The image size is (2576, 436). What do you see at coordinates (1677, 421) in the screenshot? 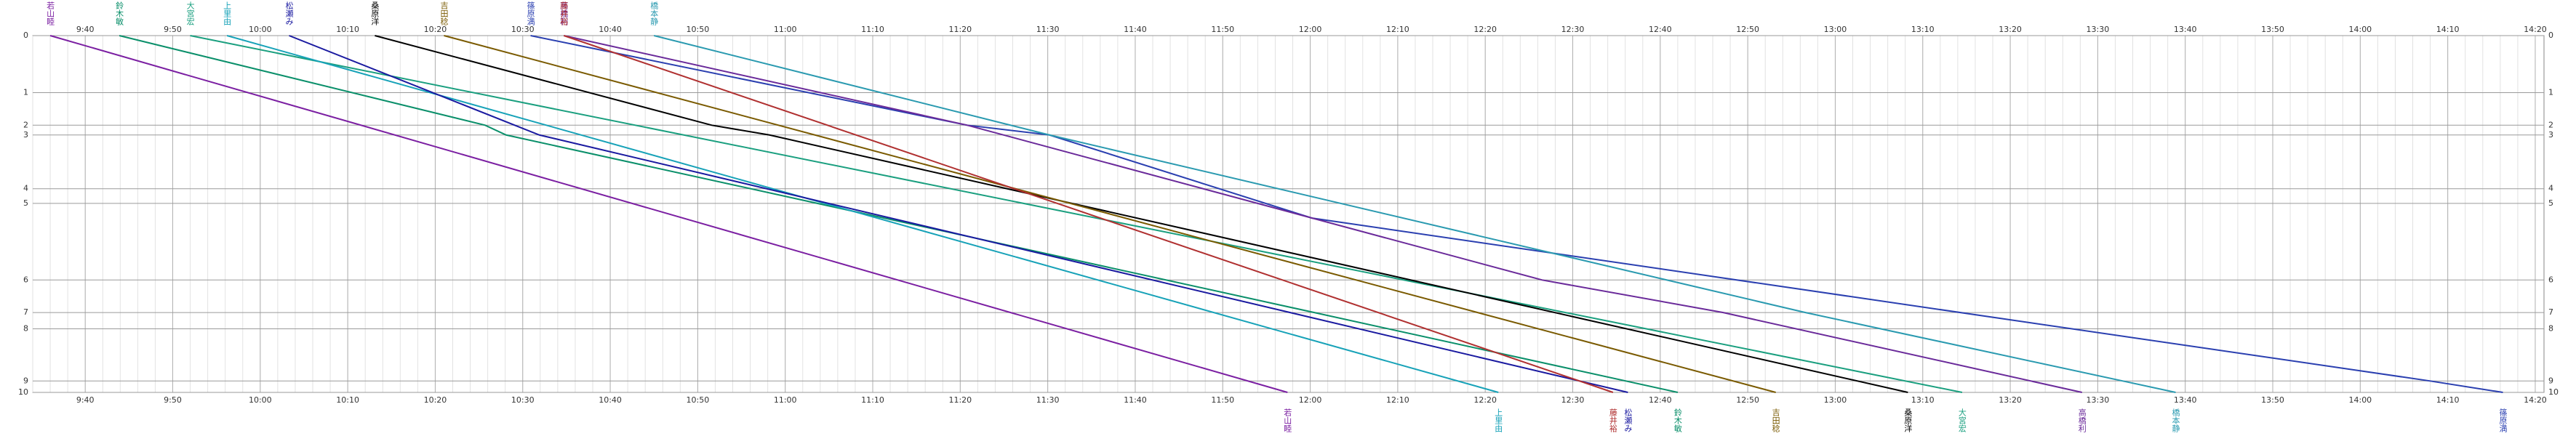
I see `end-label: 鈴木敏` at bounding box center [1677, 421].